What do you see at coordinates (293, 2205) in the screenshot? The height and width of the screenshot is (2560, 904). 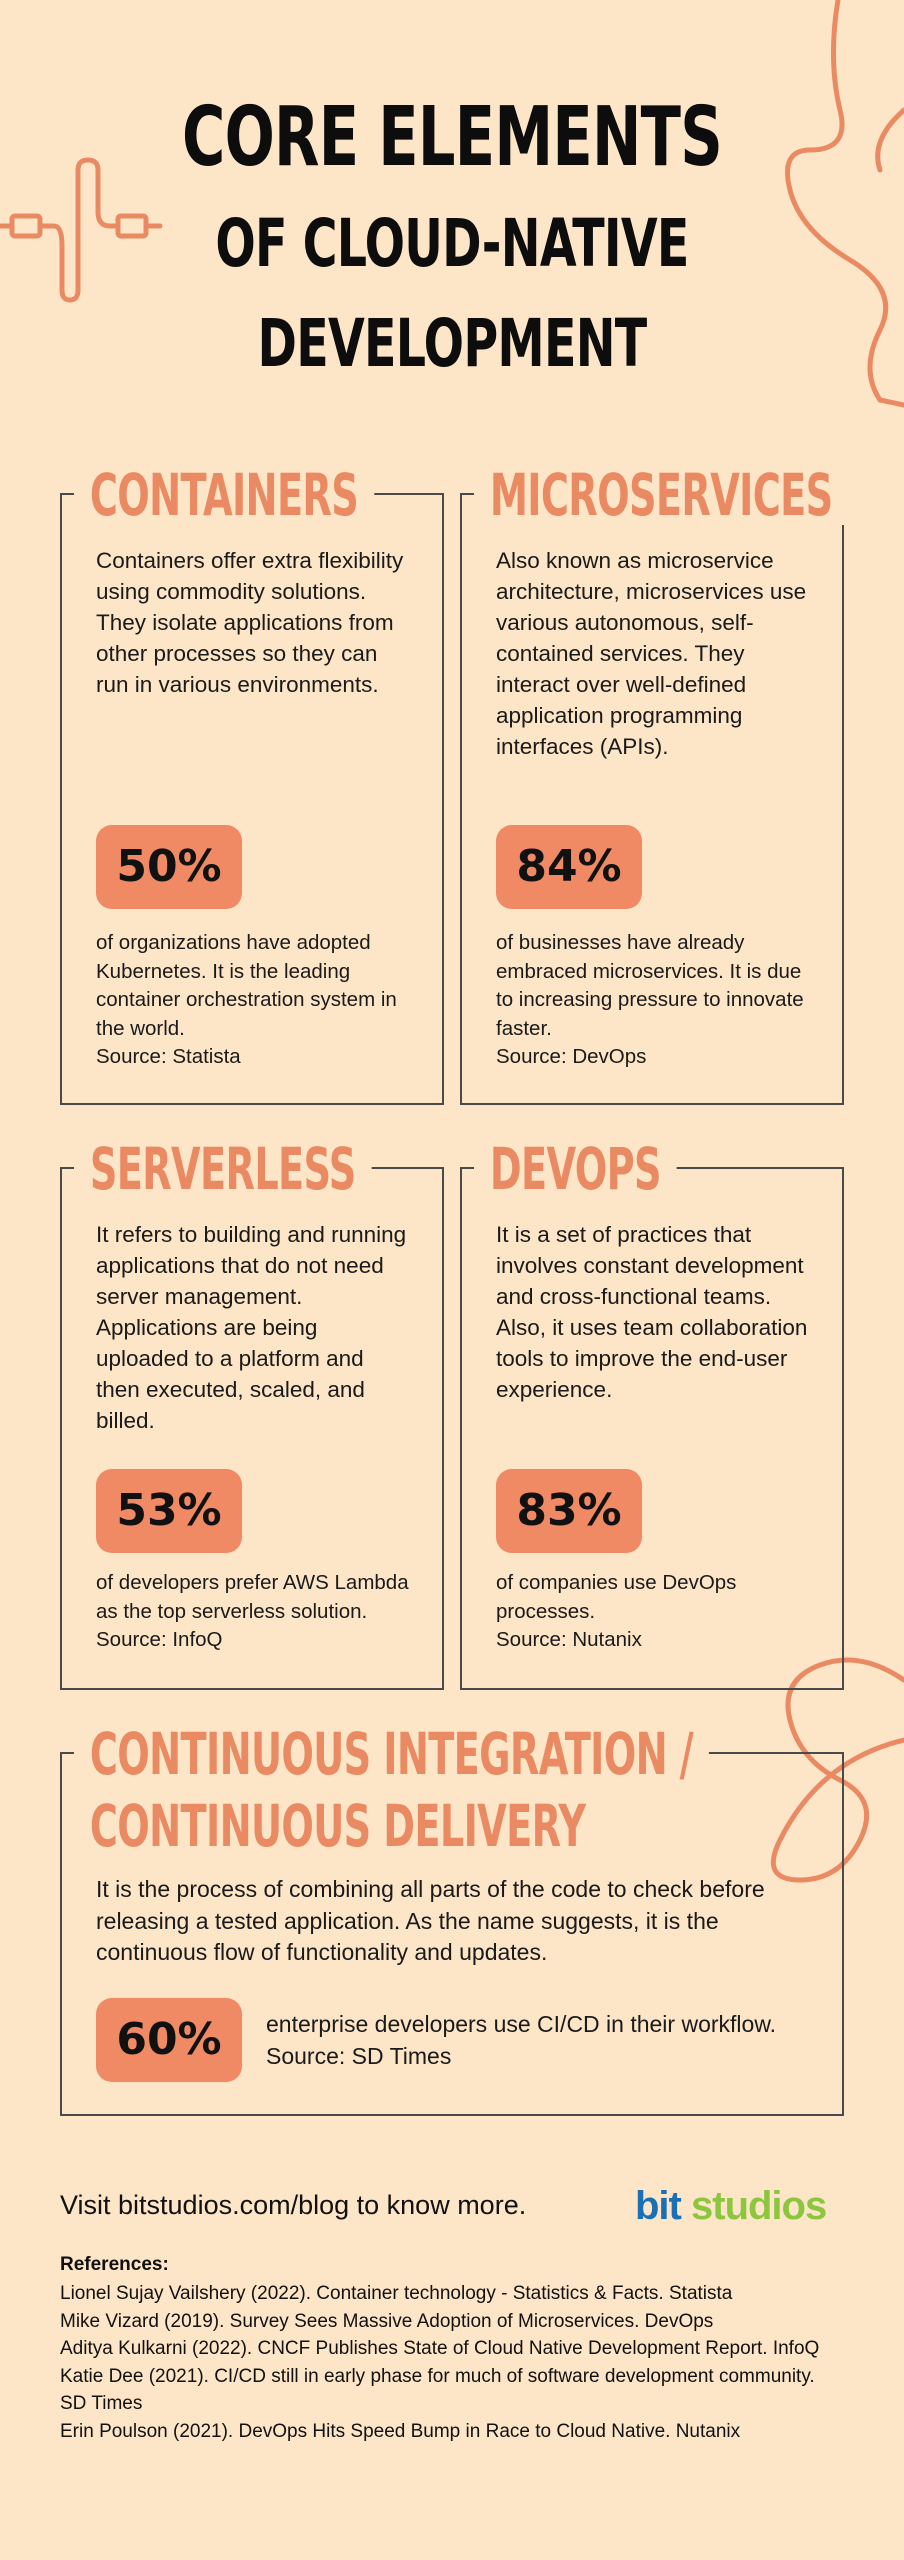 I see `visit-blog-text: Visit bitstudios.com/blog to know more.` at bounding box center [293, 2205].